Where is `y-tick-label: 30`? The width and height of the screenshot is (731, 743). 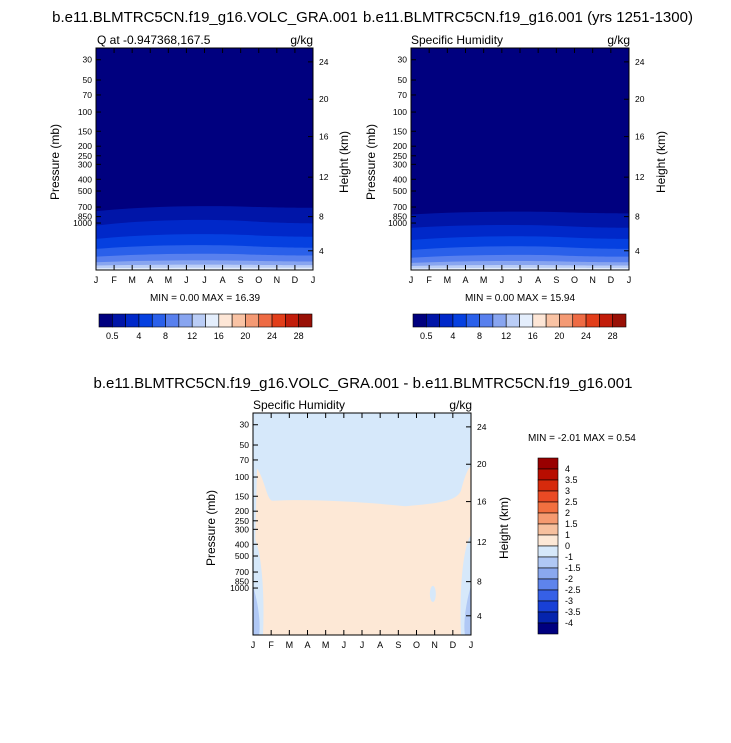
y-tick-label: 30 is located at coordinates (245, 425).